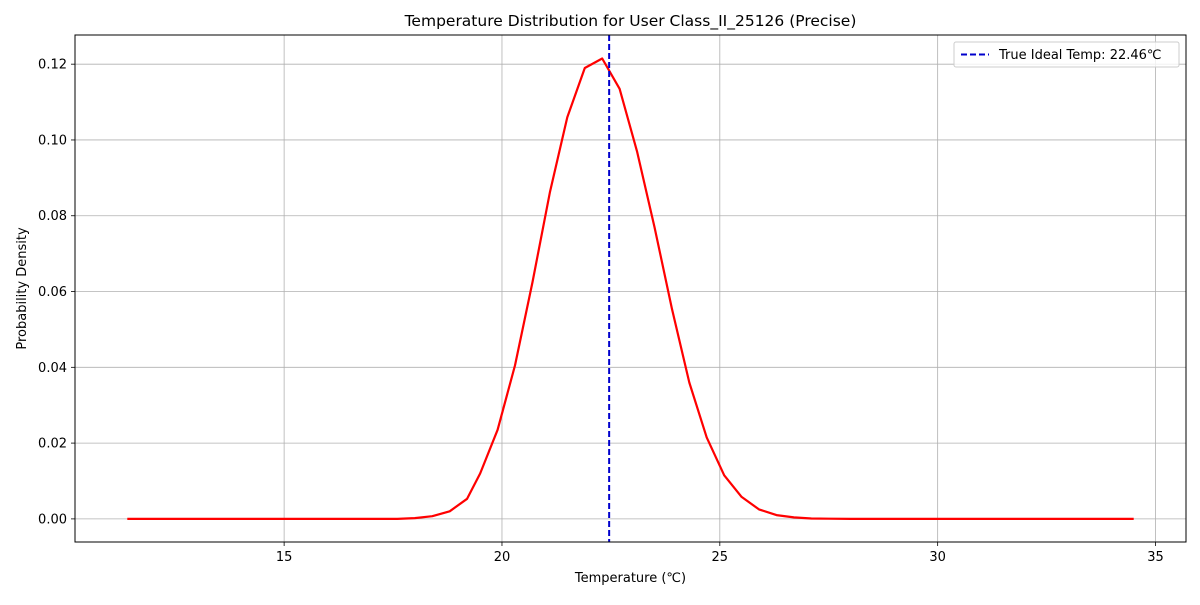 The image size is (1200, 605). I want to click on legend-box, so click(1066, 54).